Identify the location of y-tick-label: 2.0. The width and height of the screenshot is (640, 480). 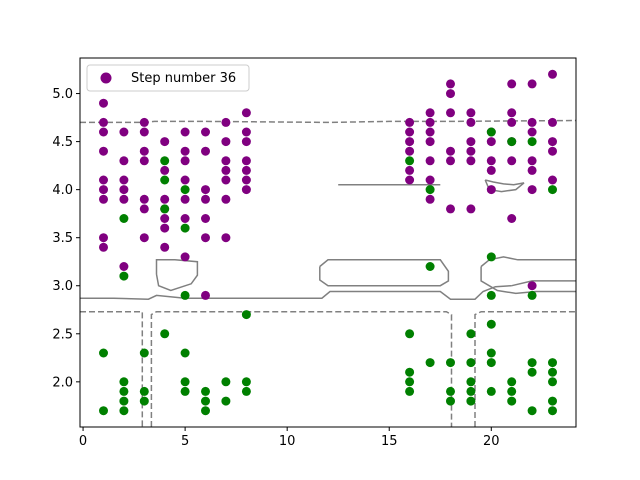
(62, 382).